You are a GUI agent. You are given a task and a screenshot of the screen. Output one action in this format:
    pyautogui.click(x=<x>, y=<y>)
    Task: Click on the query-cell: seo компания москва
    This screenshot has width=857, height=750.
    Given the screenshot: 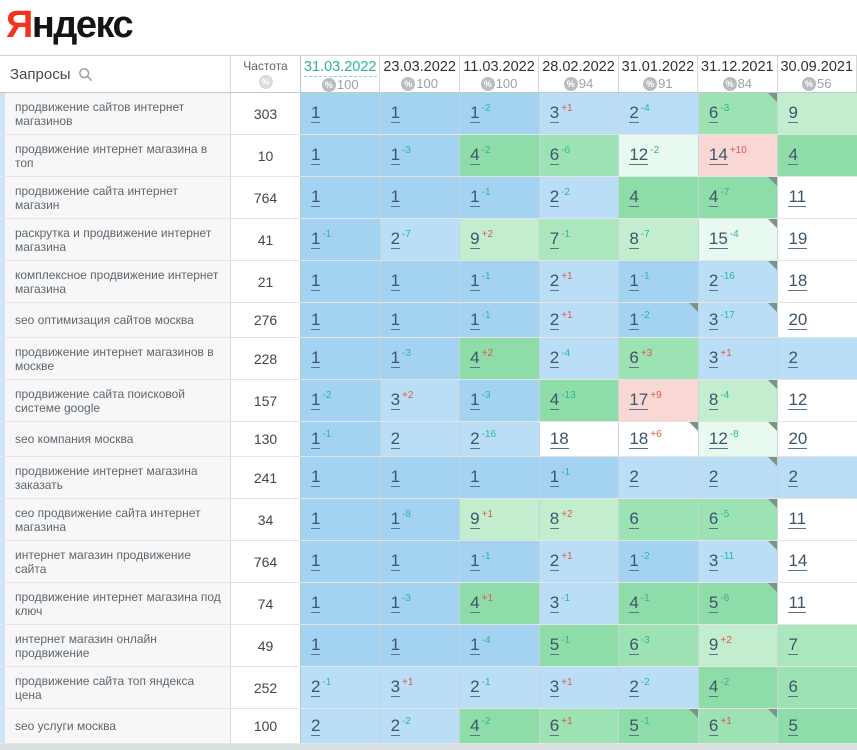 What is the action you would take?
    pyautogui.click(x=115, y=439)
    